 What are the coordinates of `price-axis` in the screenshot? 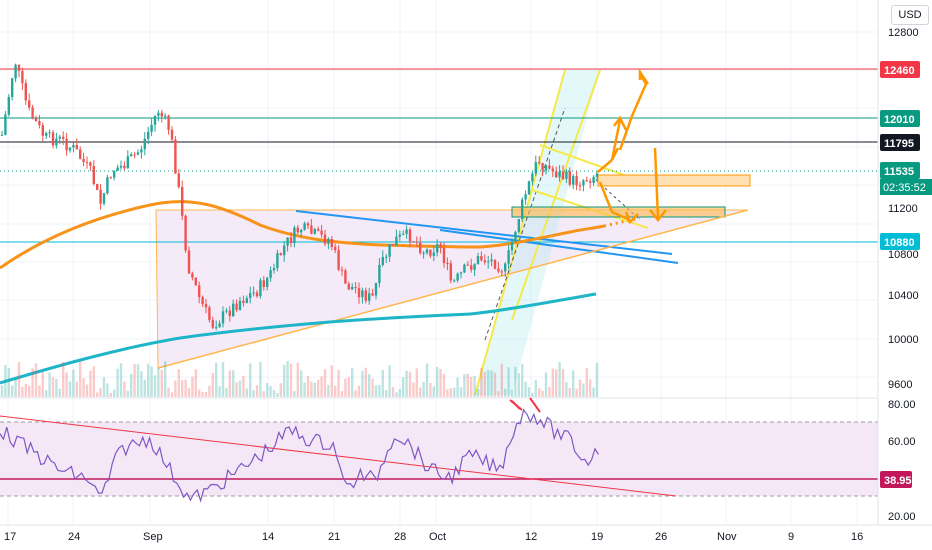 It's located at (905, 262).